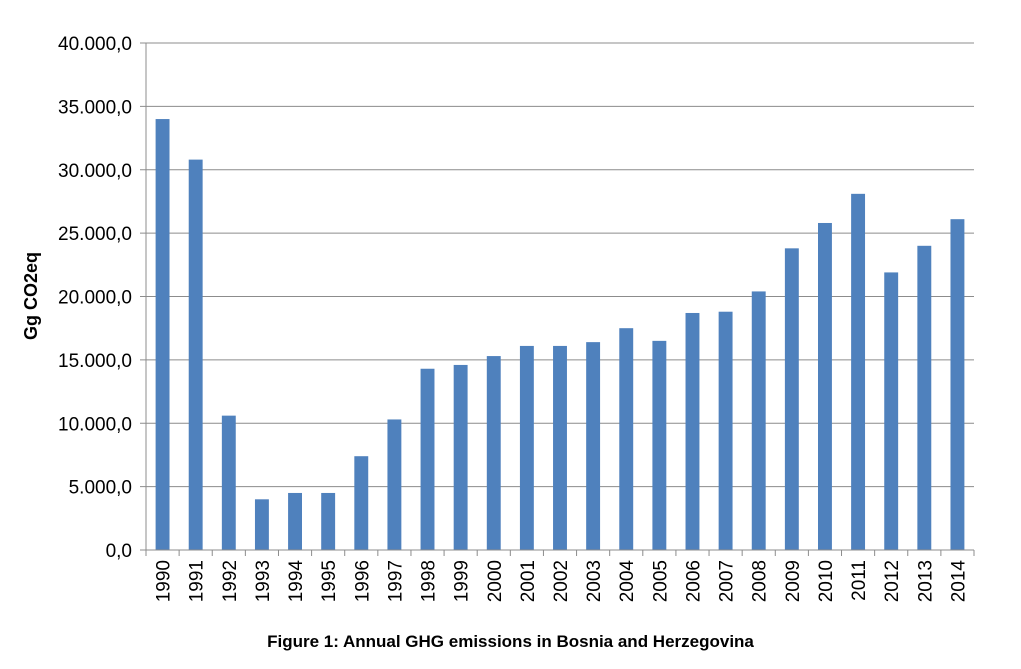 This screenshot has height=669, width=1021. I want to click on x-tick-label: 2013, so click(925, 581).